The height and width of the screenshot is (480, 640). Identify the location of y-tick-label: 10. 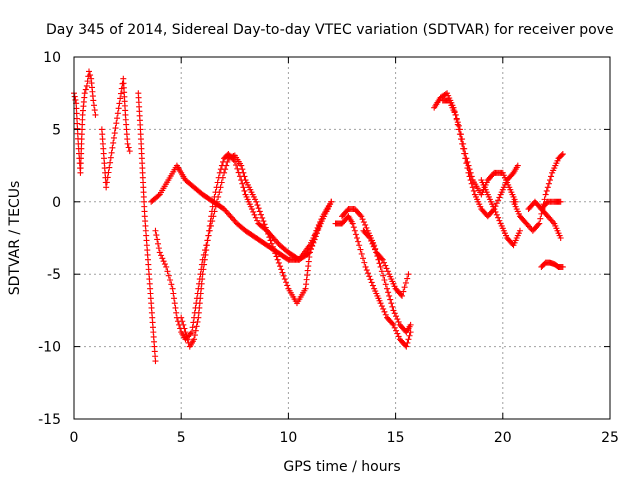
(52, 58).